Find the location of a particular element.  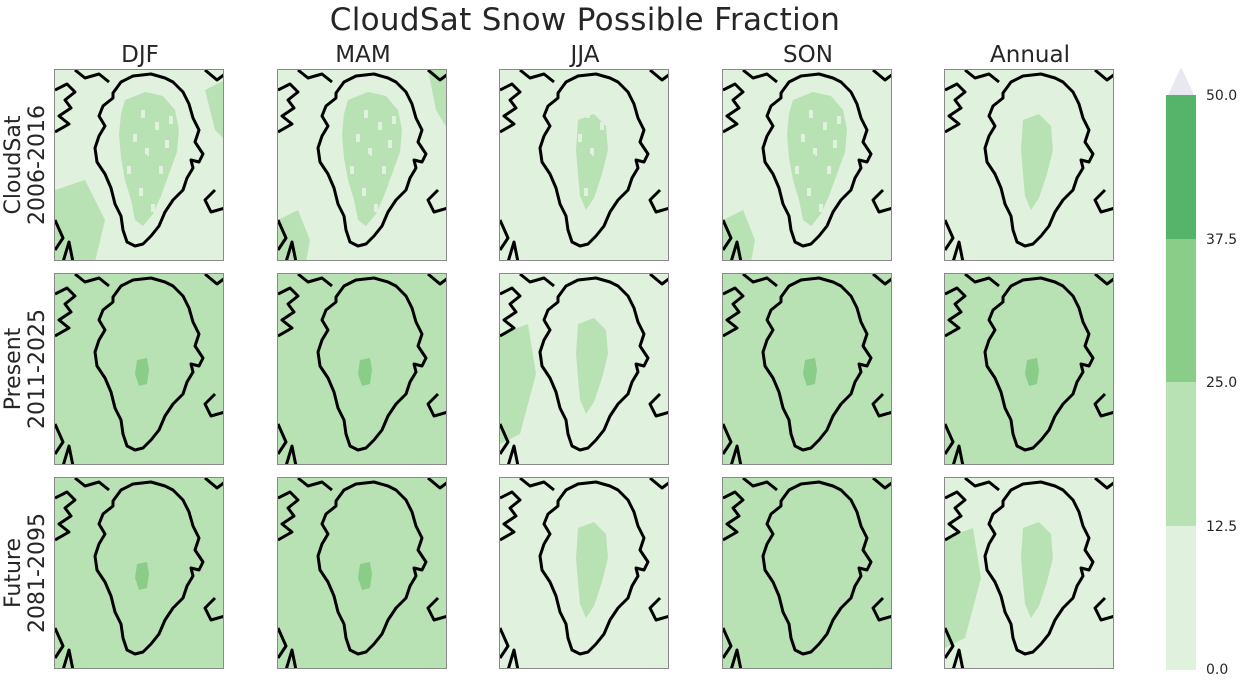

row-label-line1: Future is located at coordinates (13, 573).